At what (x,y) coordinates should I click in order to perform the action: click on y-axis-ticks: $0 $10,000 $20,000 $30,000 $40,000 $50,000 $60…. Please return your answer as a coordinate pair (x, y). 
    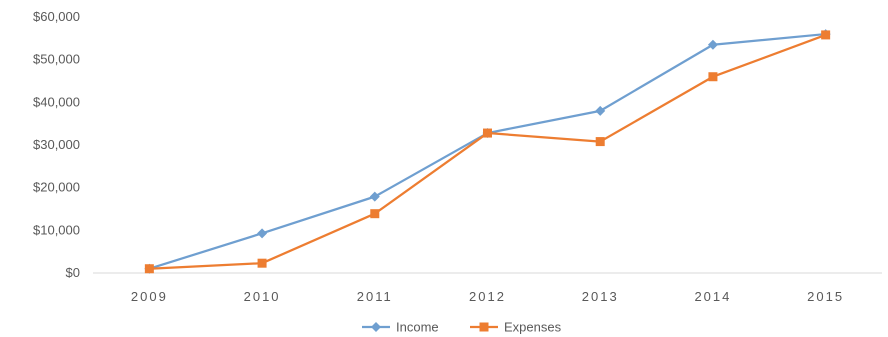
    Looking at the image, I should click on (56, 144).